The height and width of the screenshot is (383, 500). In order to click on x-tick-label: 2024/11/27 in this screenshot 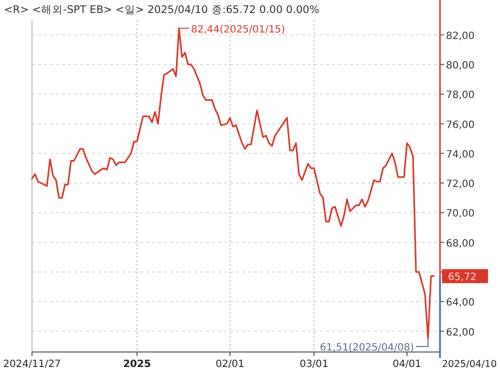, I will do `click(32, 364)`.